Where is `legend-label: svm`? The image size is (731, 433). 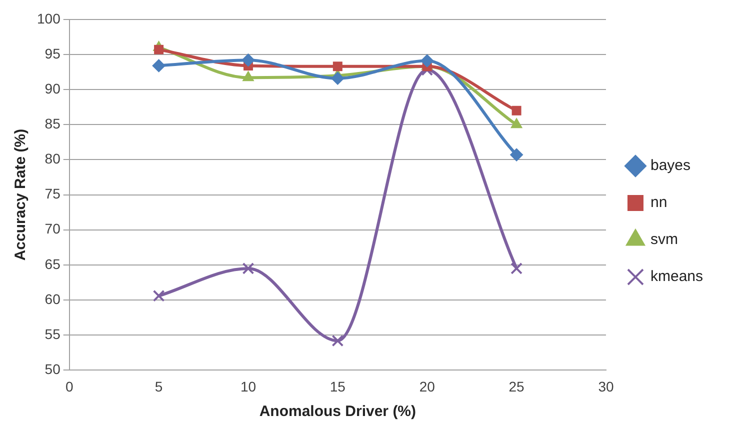 legend-label: svm is located at coordinates (664, 239).